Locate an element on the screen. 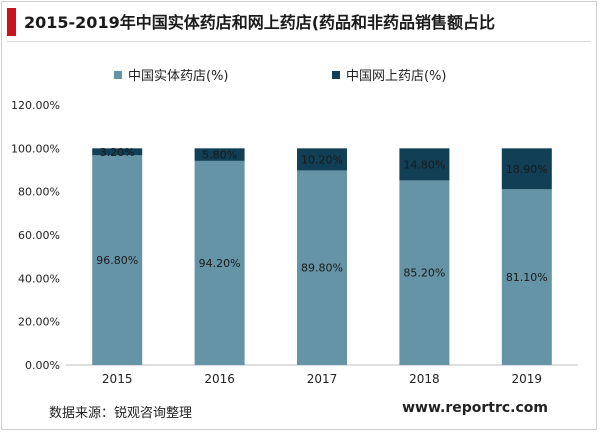 The height and width of the screenshot is (433, 600). data-label-physical: 96.80% is located at coordinates (117, 260).